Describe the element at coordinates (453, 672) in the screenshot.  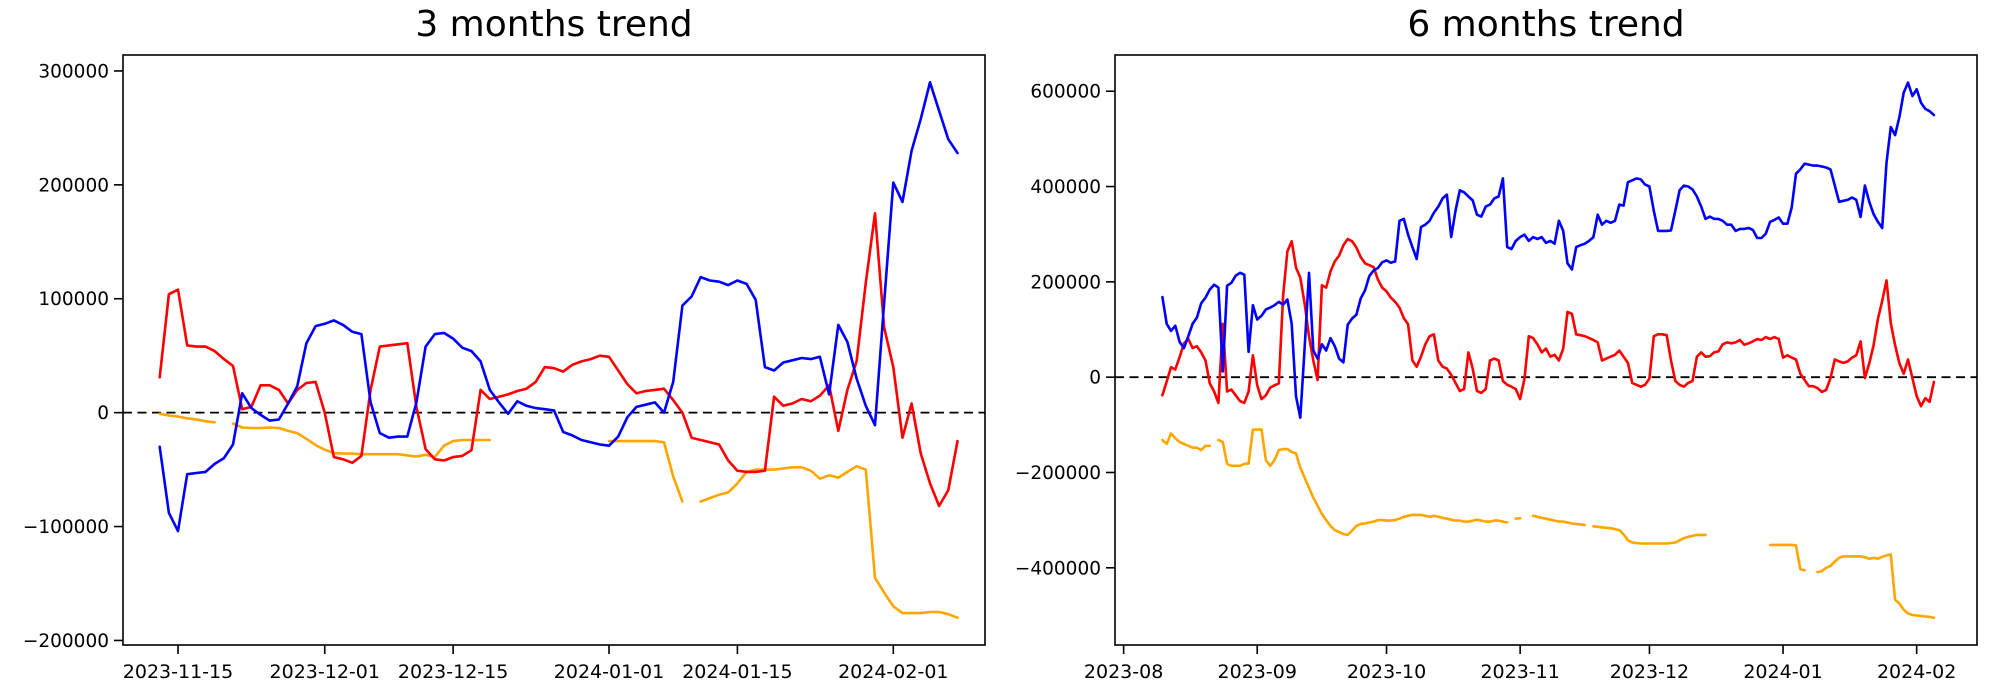
I see `x-tick-label: 2023-12-15` at that location.